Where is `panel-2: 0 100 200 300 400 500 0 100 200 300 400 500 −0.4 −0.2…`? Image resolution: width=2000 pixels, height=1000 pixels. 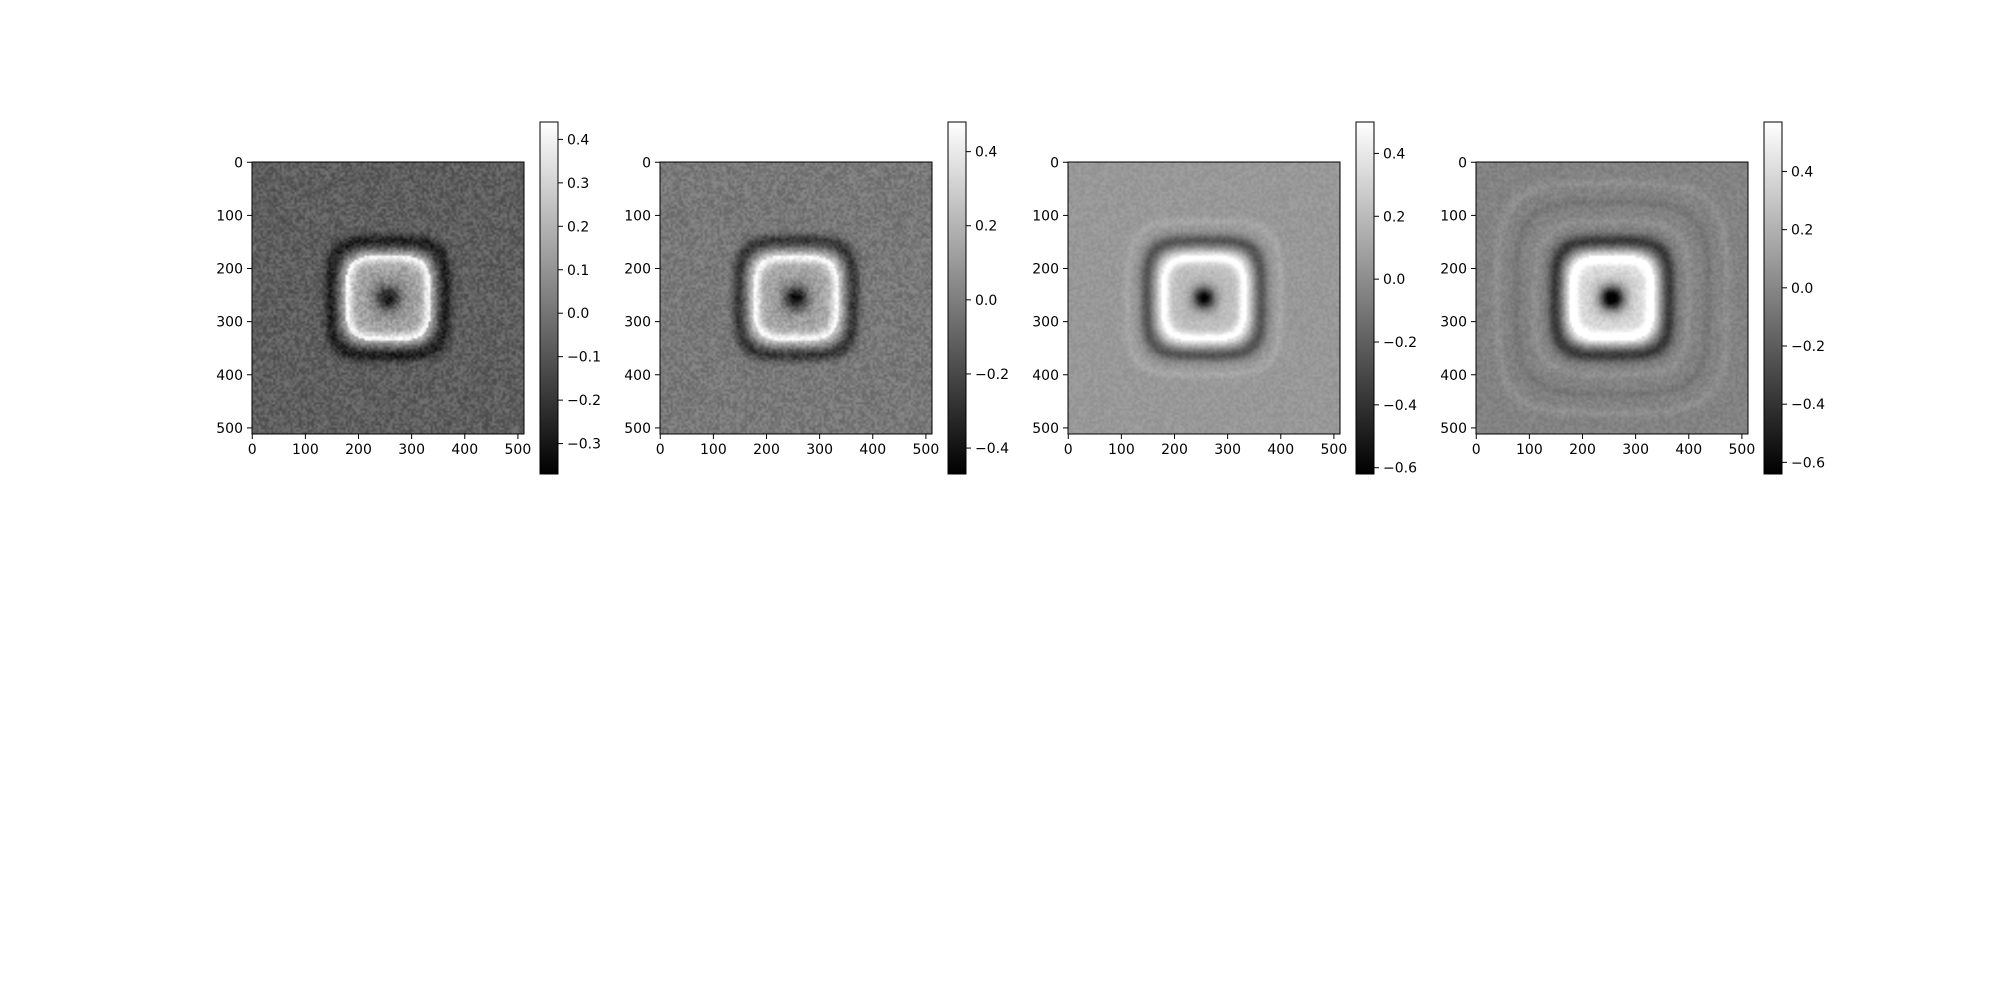
panel-2: 0 100 200 300 400 500 0 100 200 300 400 500 −0.4 −0.2… is located at coordinates (816, 298).